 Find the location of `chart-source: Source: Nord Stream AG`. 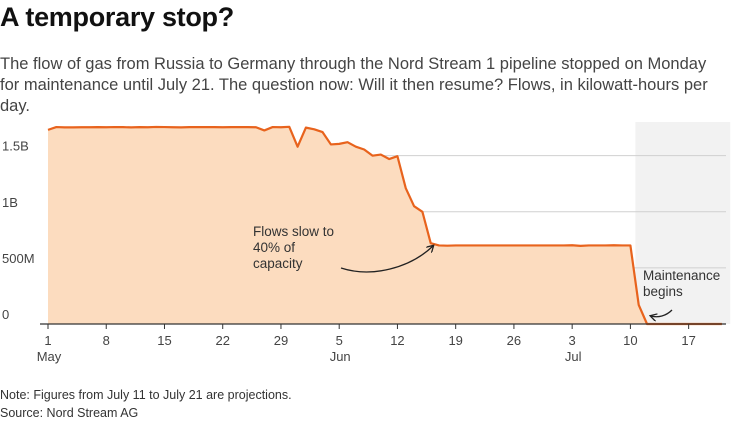

chart-source: Source: Nord Stream AG is located at coordinates (69, 413).